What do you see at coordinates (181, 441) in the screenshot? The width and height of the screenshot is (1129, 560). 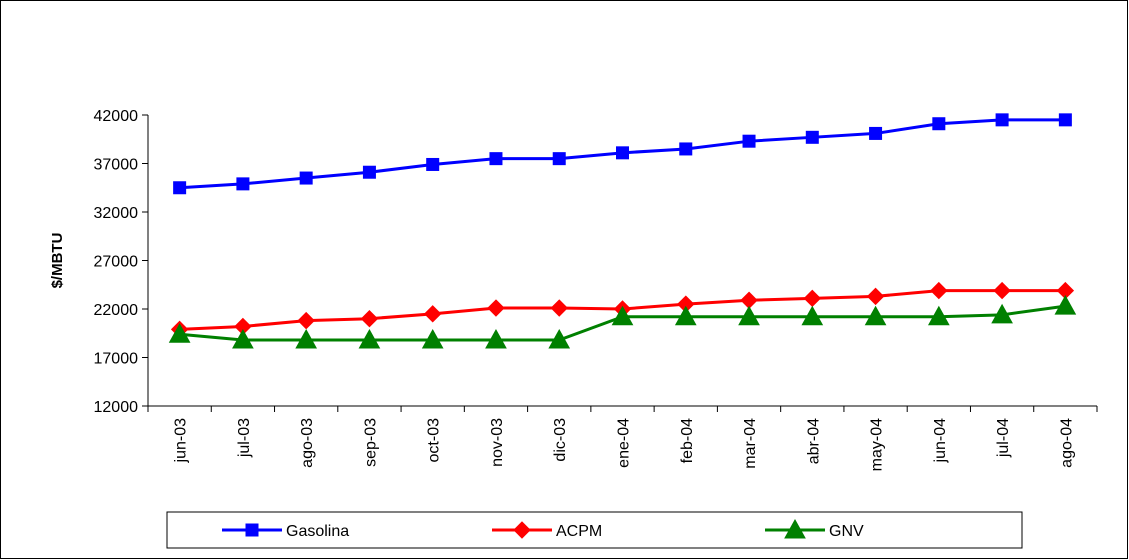 I see `x-tick-label: jun-03` at bounding box center [181, 441].